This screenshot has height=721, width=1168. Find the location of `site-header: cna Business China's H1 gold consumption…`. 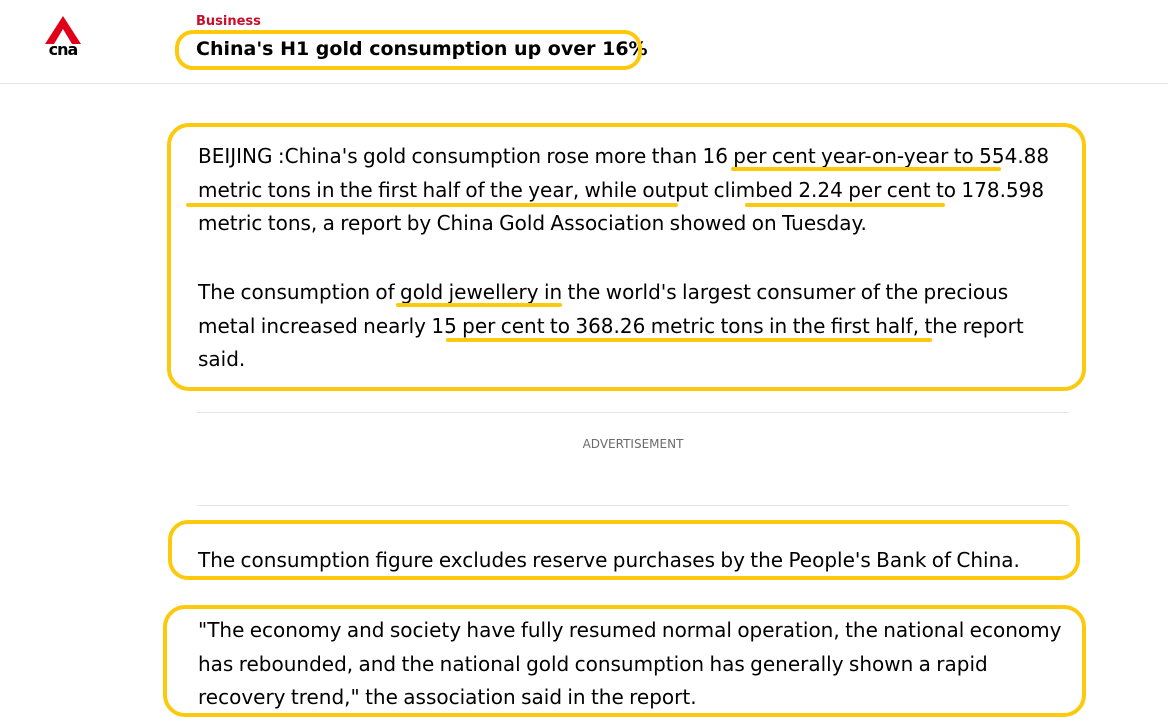

site-header: cna Business China's H1 gold consumption… is located at coordinates (584, 42).